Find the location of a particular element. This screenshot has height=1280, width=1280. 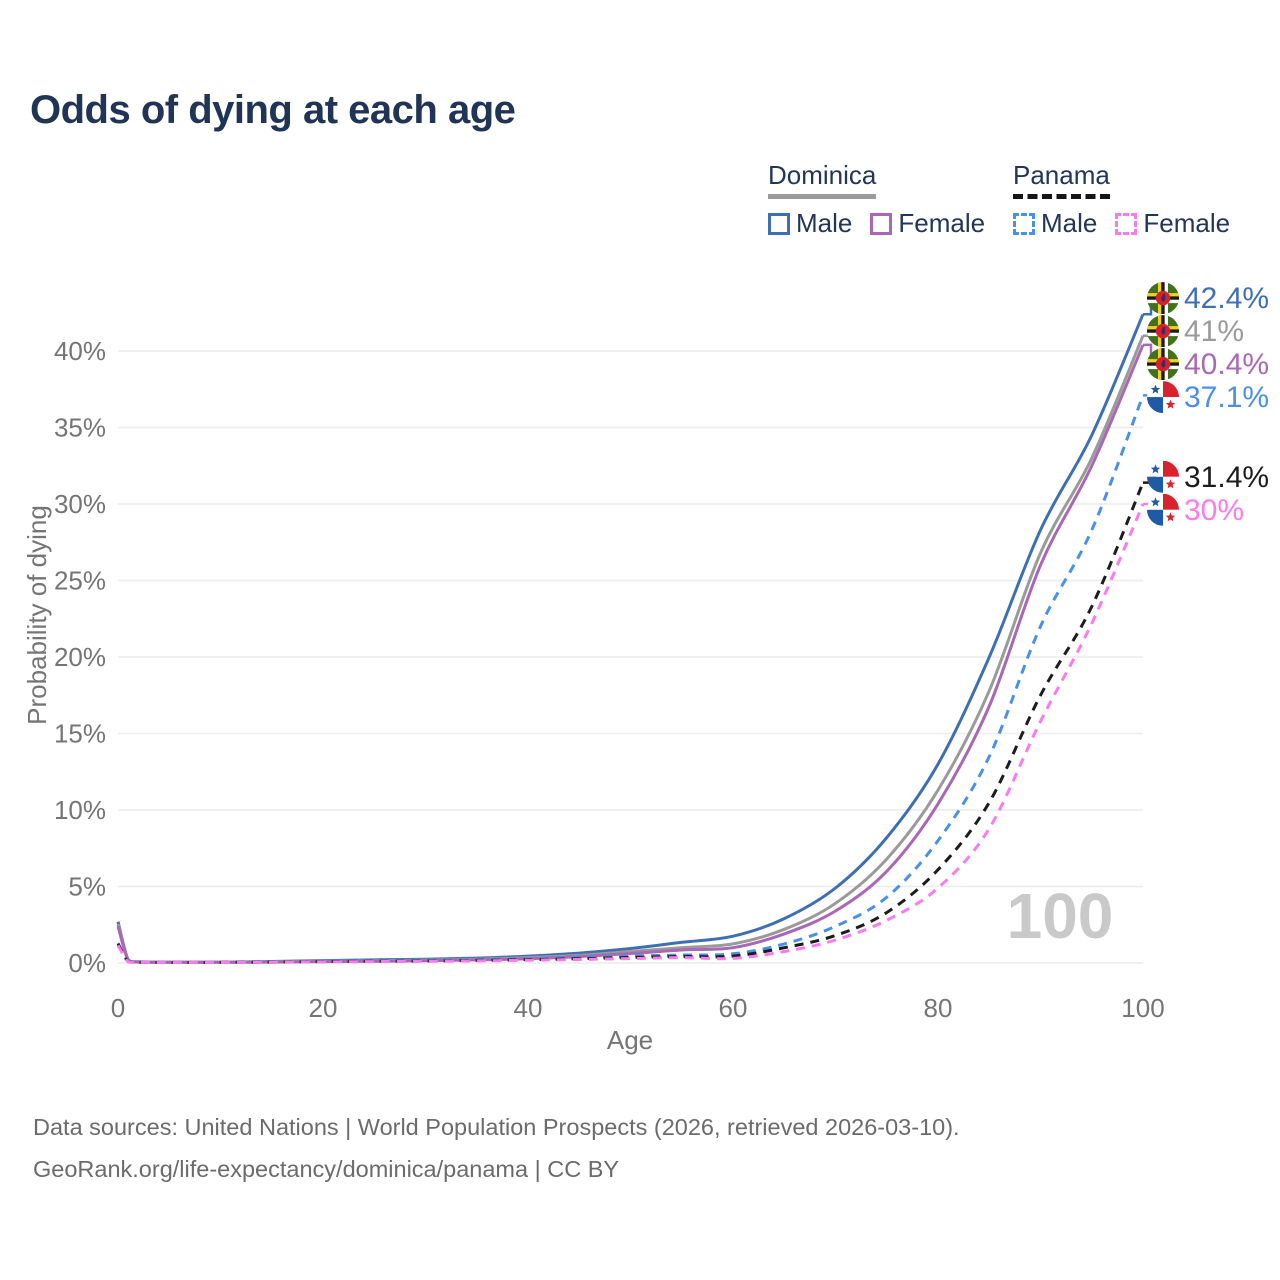

dominica-male-swatch-icon is located at coordinates (779, 223).